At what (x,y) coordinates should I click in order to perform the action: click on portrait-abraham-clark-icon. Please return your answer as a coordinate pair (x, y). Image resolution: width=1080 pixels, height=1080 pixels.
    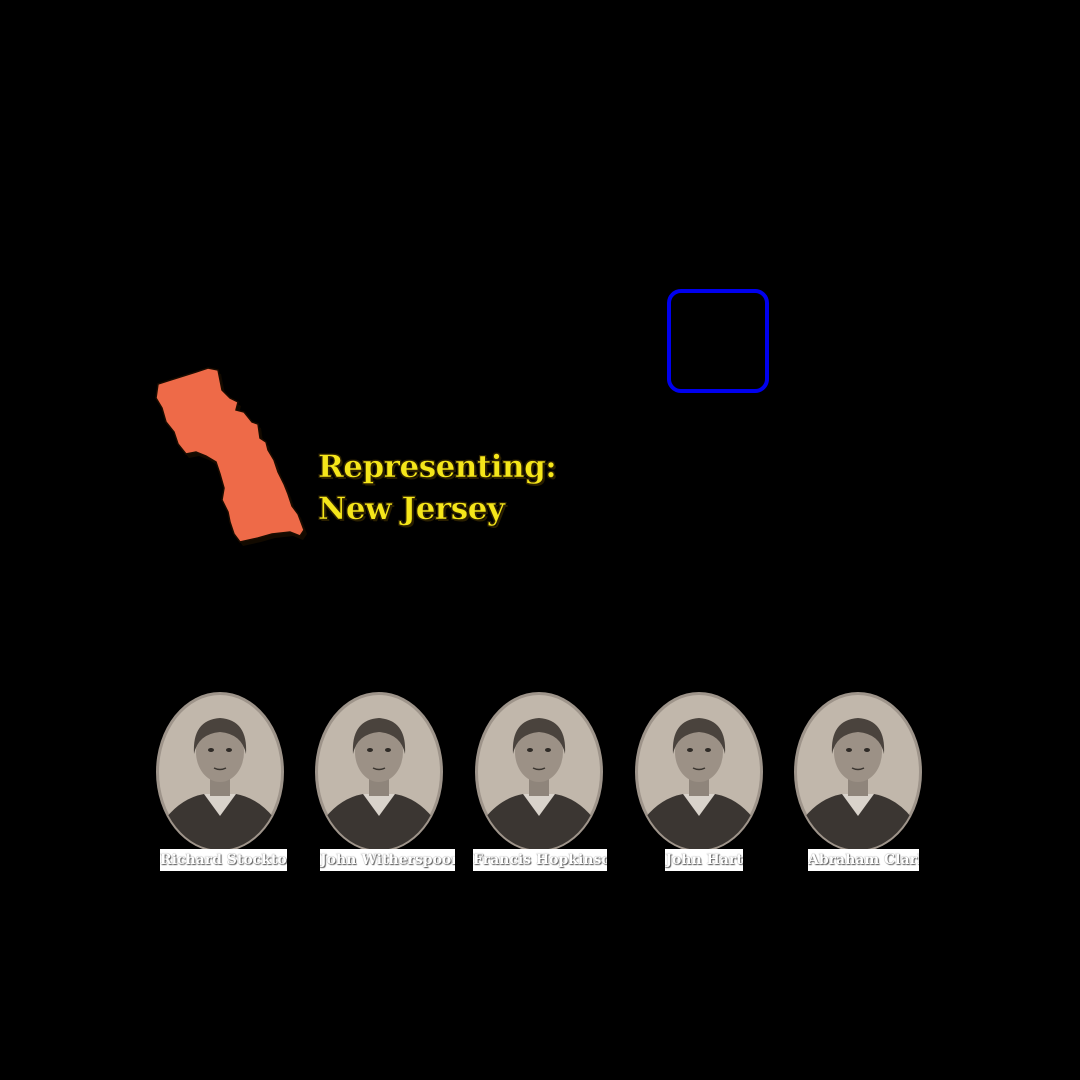
    Looking at the image, I should click on (858, 775).